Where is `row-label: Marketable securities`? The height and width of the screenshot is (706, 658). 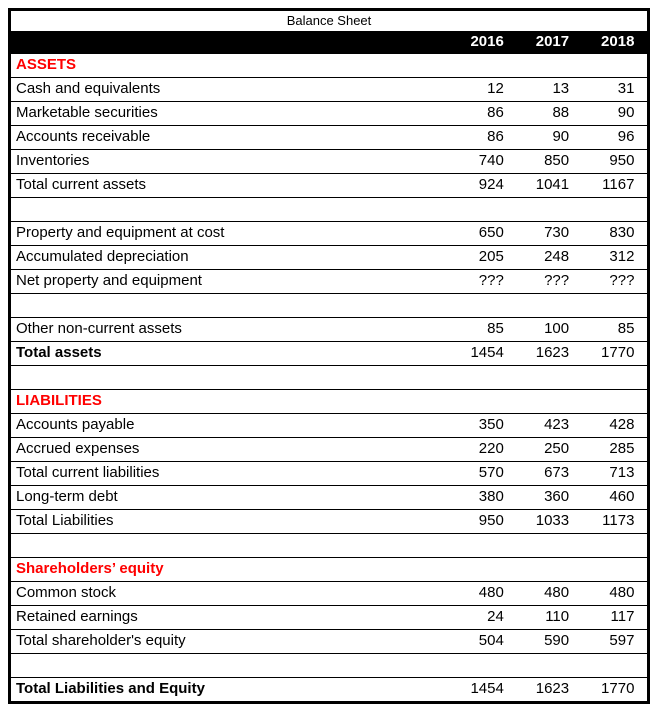 row-label: Marketable securities is located at coordinates (226, 113).